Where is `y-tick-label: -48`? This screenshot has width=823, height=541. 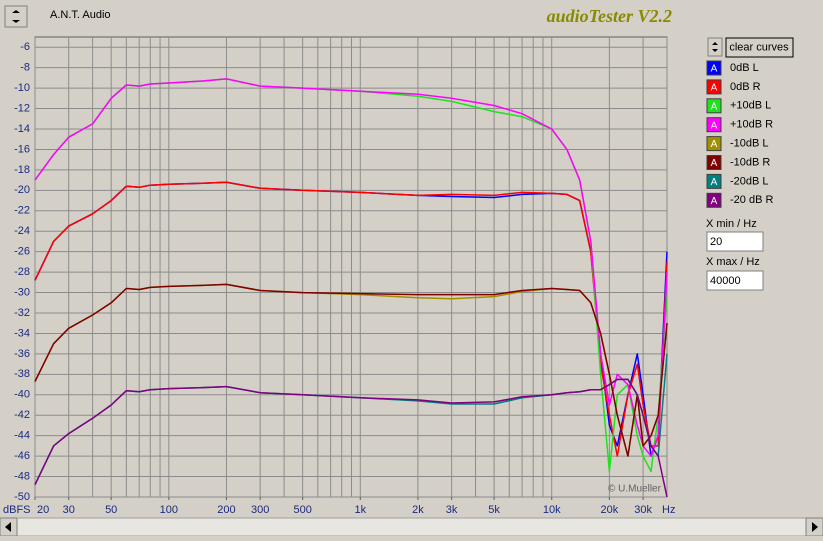 y-tick-label: -48 is located at coordinates (22, 476).